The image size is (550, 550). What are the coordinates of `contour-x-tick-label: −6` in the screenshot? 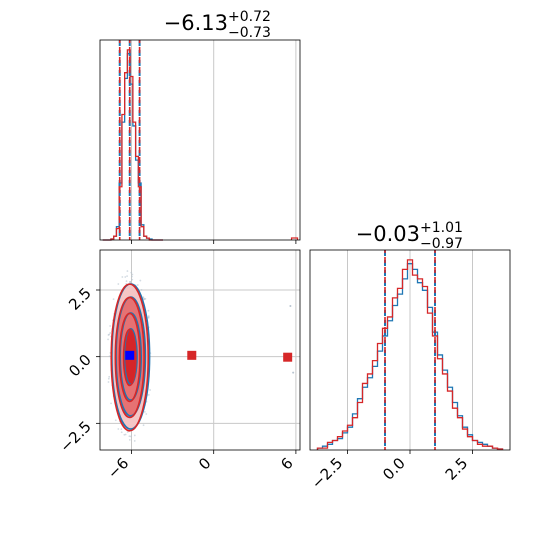 It's located at (118, 468).